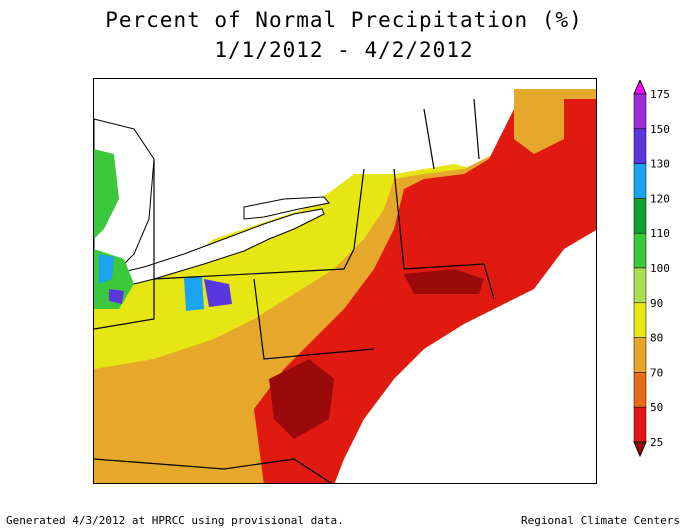 The height and width of the screenshot is (531, 688). I want to click on legend-top-arrow, so click(640, 86).